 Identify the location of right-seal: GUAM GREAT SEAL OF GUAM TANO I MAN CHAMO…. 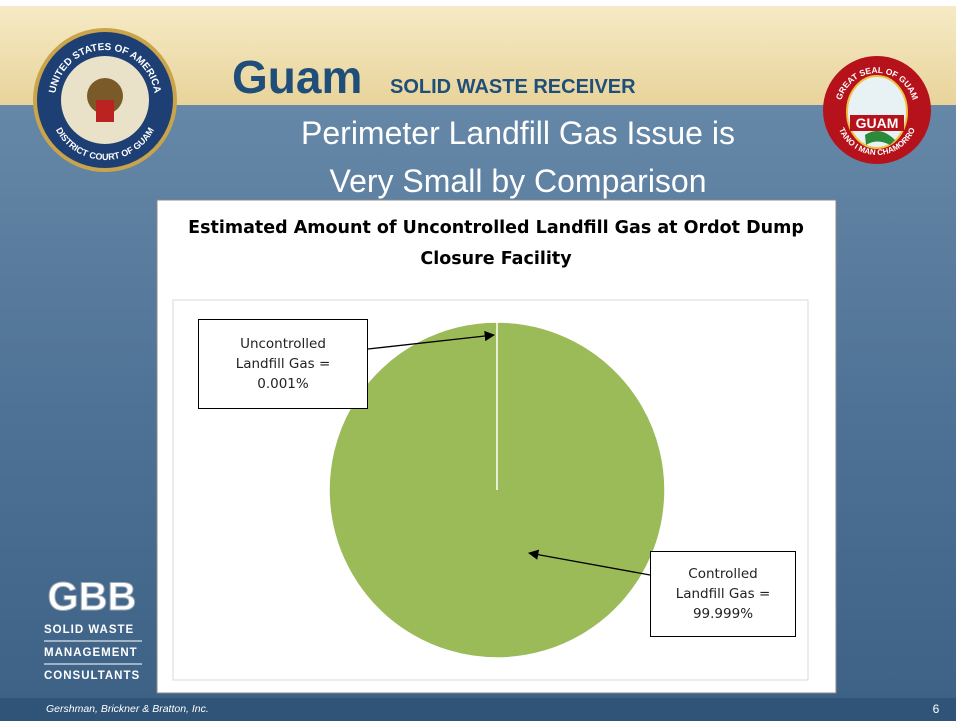
(877, 110).